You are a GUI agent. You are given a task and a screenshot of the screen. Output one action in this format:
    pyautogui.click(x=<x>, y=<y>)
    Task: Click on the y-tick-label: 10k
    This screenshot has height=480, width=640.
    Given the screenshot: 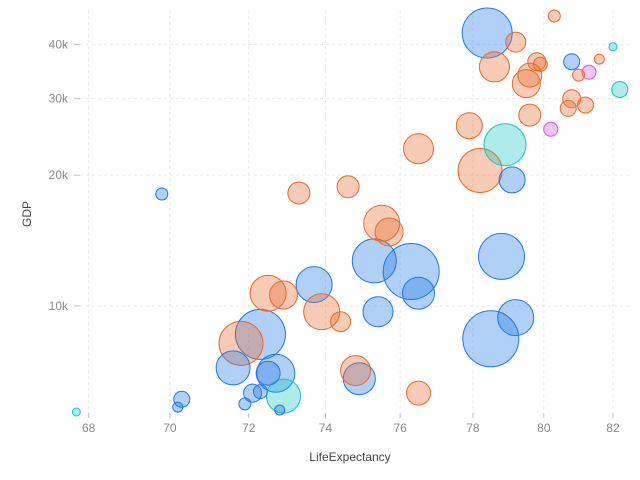 What is the action you would take?
    pyautogui.click(x=59, y=306)
    